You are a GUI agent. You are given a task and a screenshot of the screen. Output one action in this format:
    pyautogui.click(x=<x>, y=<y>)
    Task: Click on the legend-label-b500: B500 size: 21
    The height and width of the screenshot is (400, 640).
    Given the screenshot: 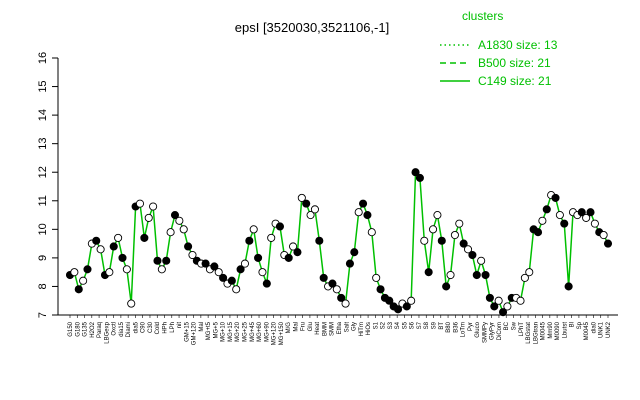 What is the action you would take?
    pyautogui.click(x=514, y=63)
    